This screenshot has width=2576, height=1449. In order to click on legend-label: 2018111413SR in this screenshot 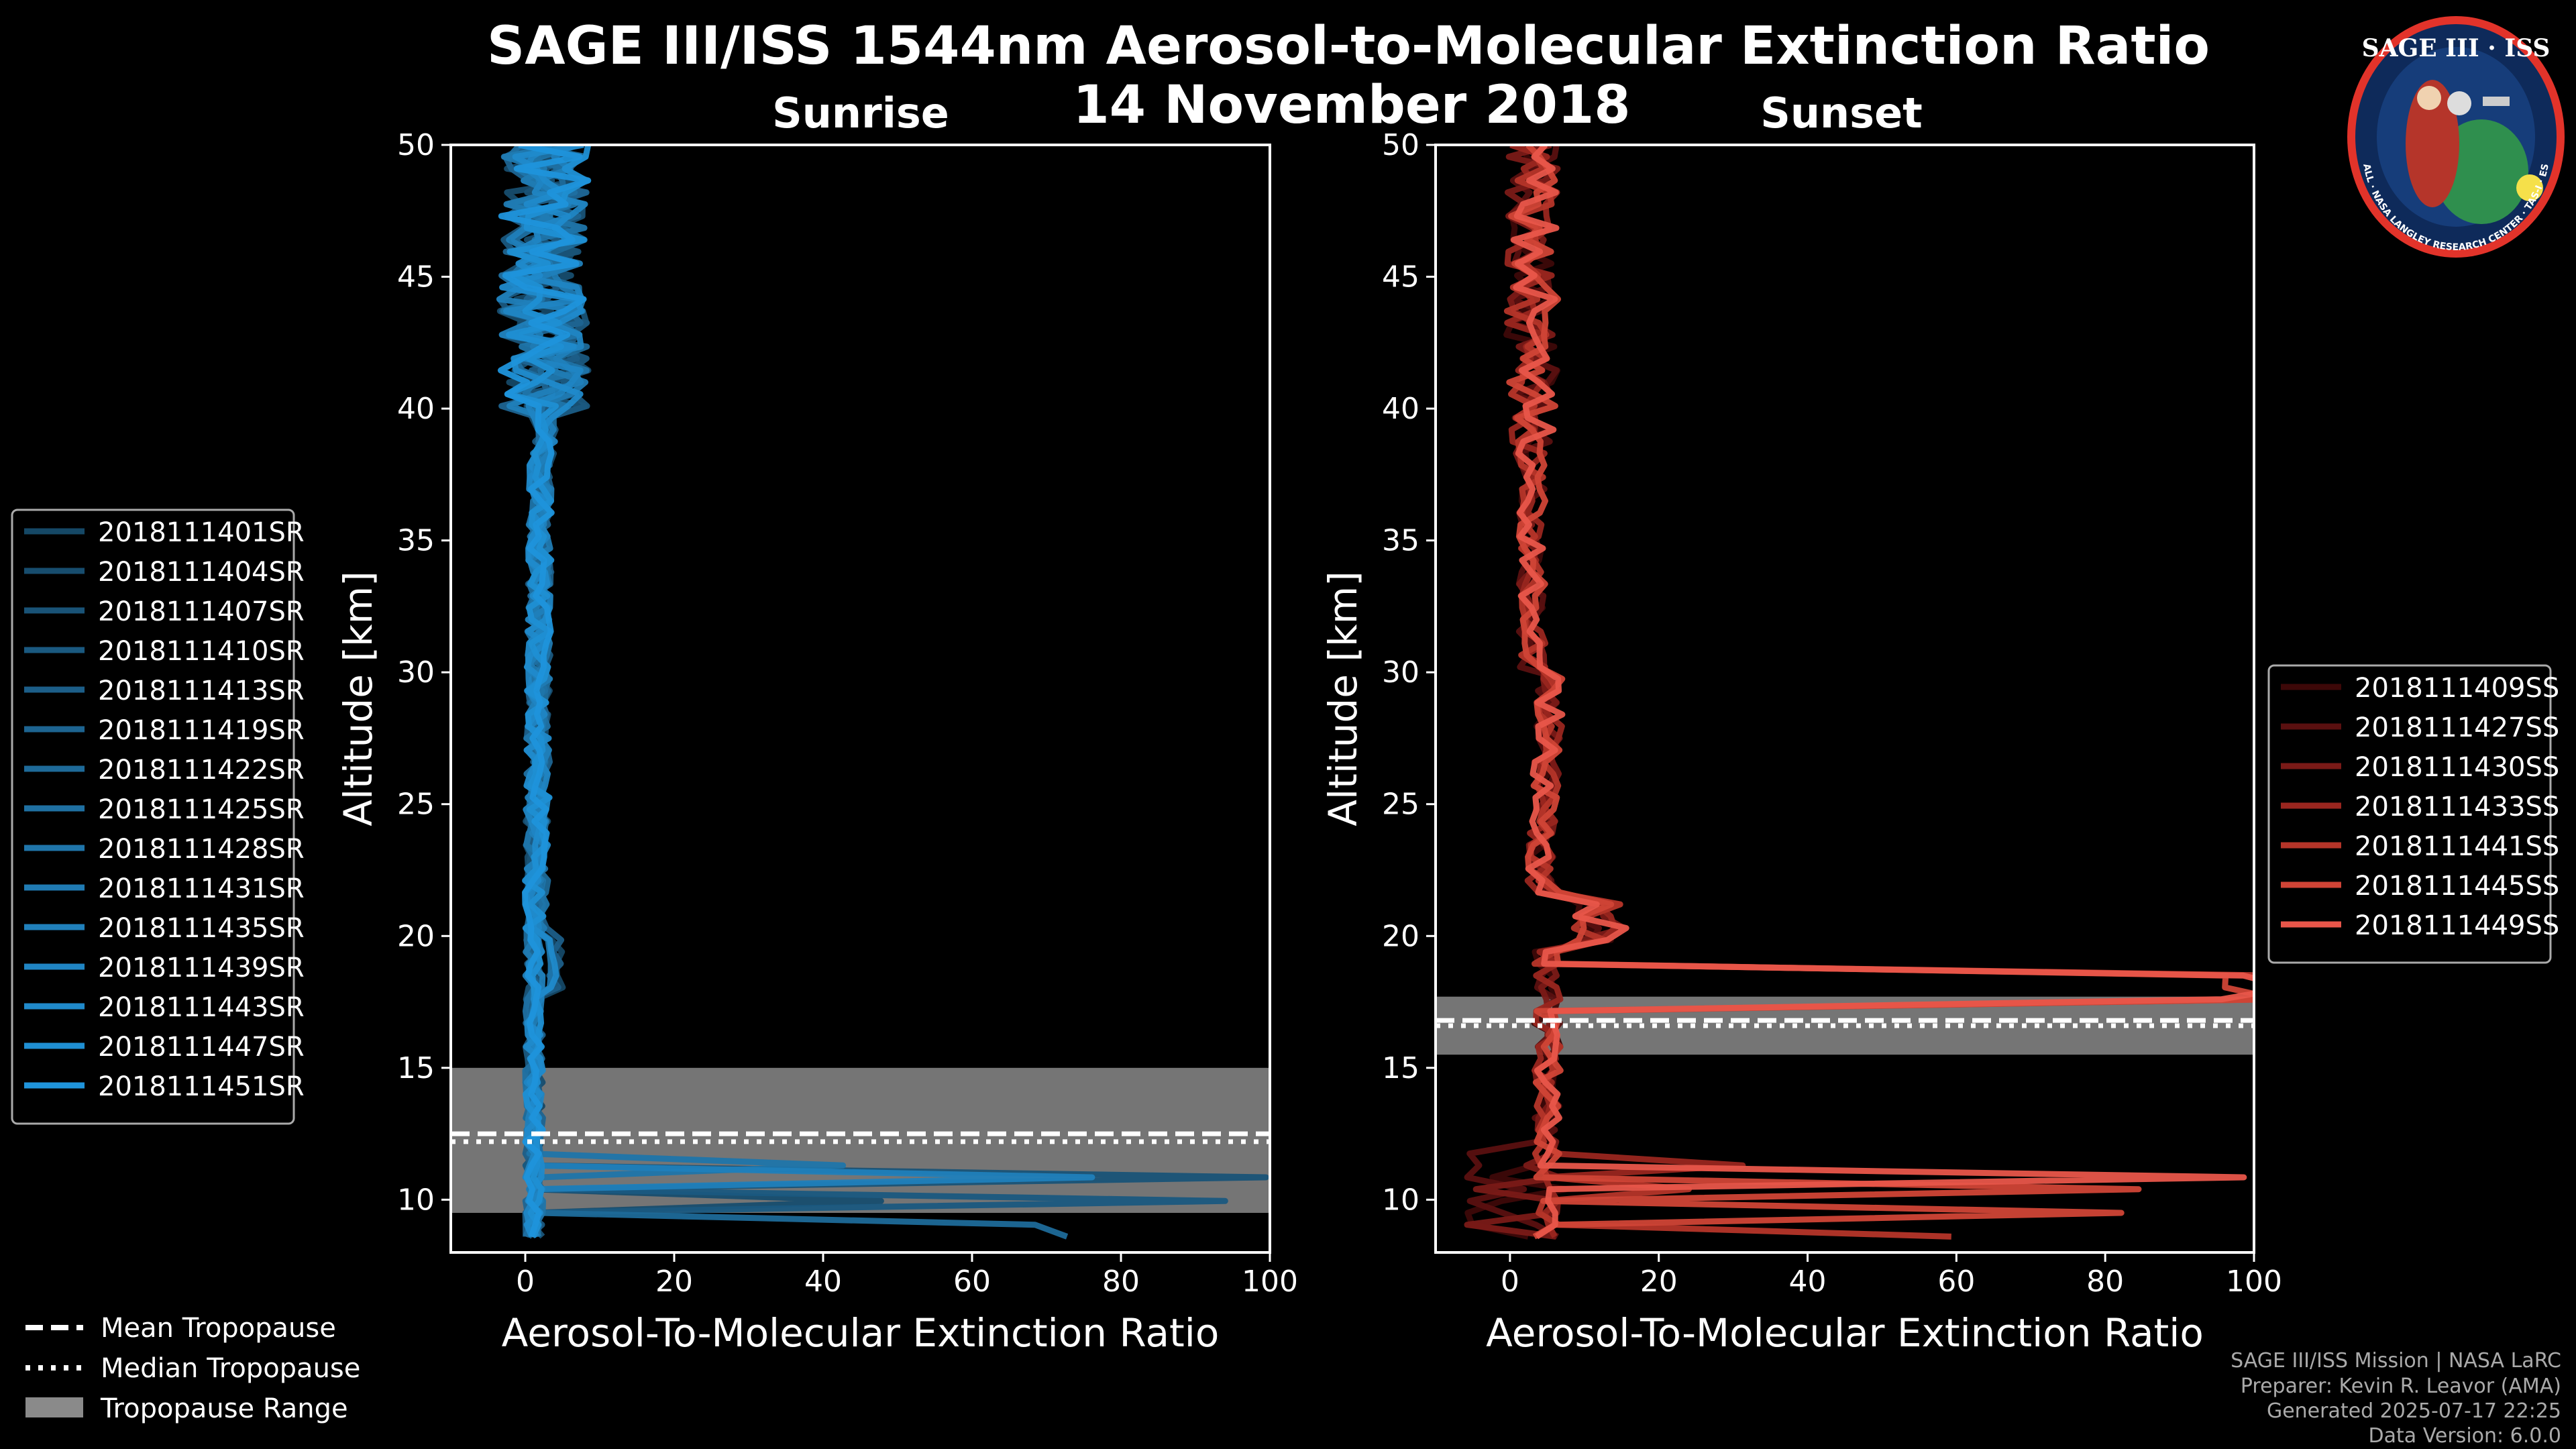, I will do `click(201, 691)`.